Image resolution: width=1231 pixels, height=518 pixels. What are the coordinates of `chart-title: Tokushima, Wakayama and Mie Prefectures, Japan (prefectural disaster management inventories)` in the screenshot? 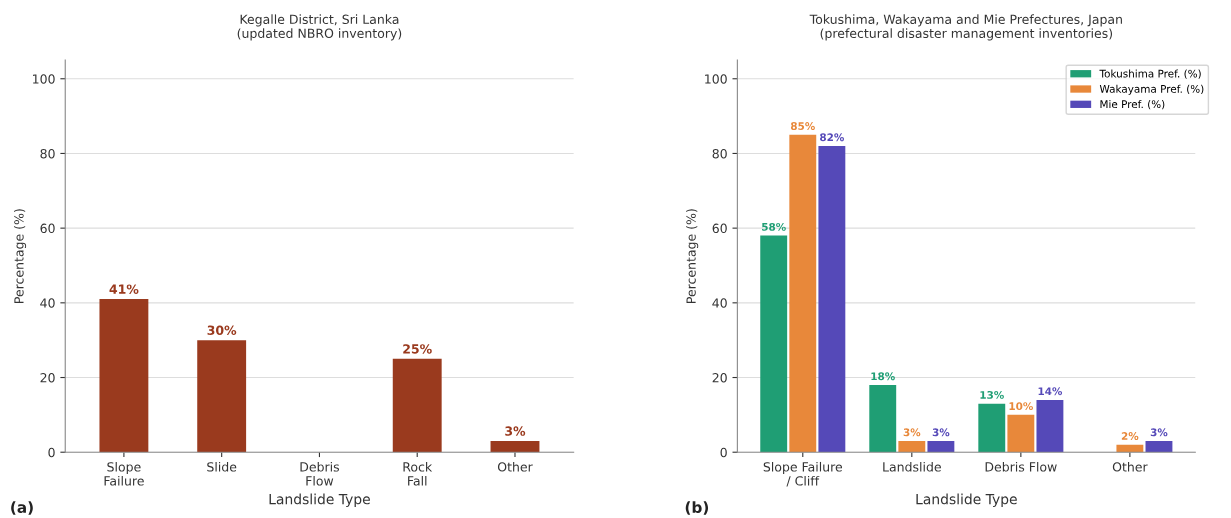 It's located at (965, 27).